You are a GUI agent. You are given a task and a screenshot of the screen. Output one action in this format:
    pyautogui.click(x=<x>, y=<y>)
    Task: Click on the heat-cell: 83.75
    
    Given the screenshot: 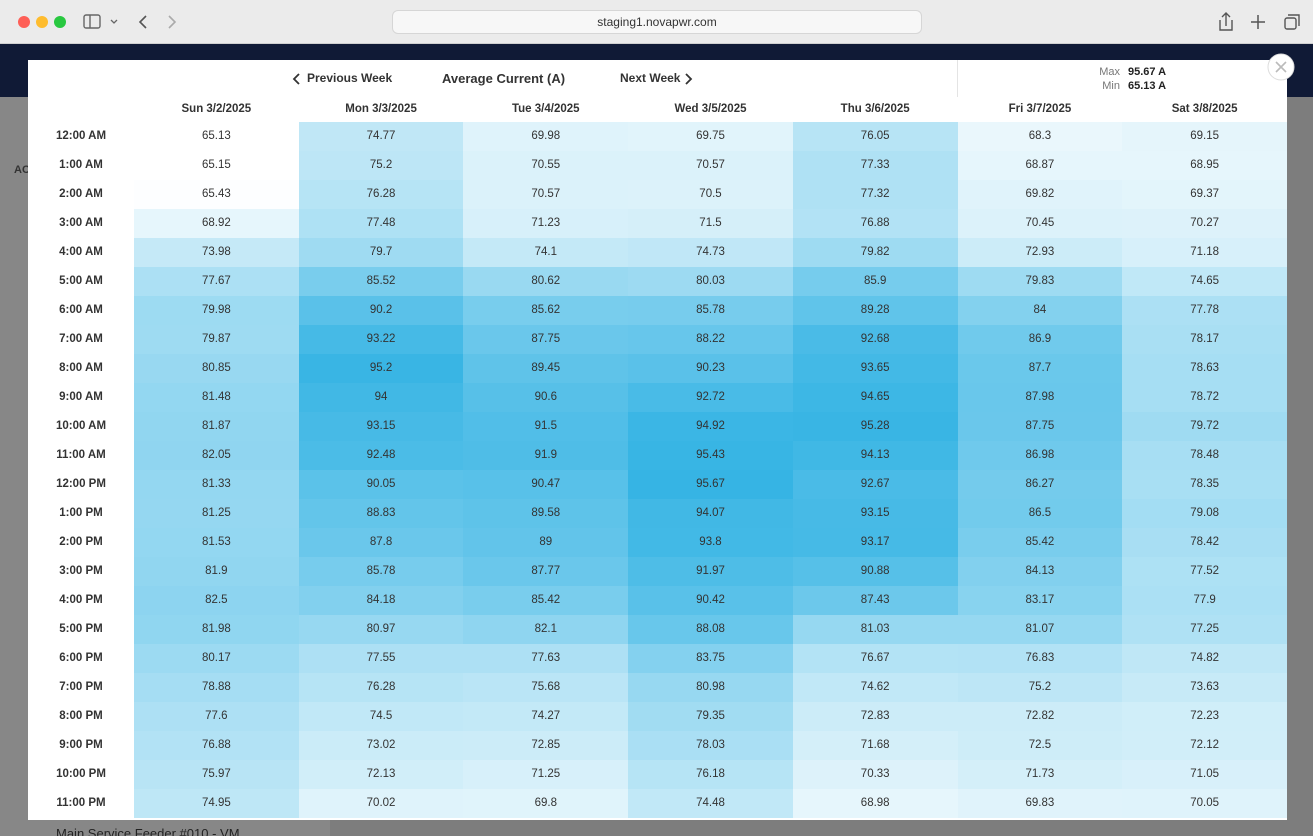 What is the action you would take?
    pyautogui.click(x=710, y=658)
    